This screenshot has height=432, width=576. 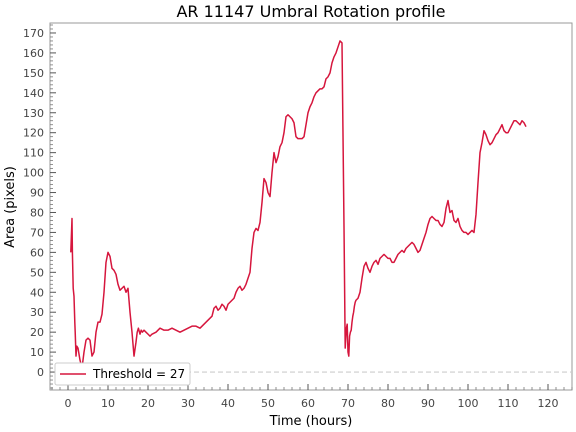 I want to click on x-axis: 0 10 20 30 40 50 60 70 80 90 100 110 120, so click(x=312, y=397).